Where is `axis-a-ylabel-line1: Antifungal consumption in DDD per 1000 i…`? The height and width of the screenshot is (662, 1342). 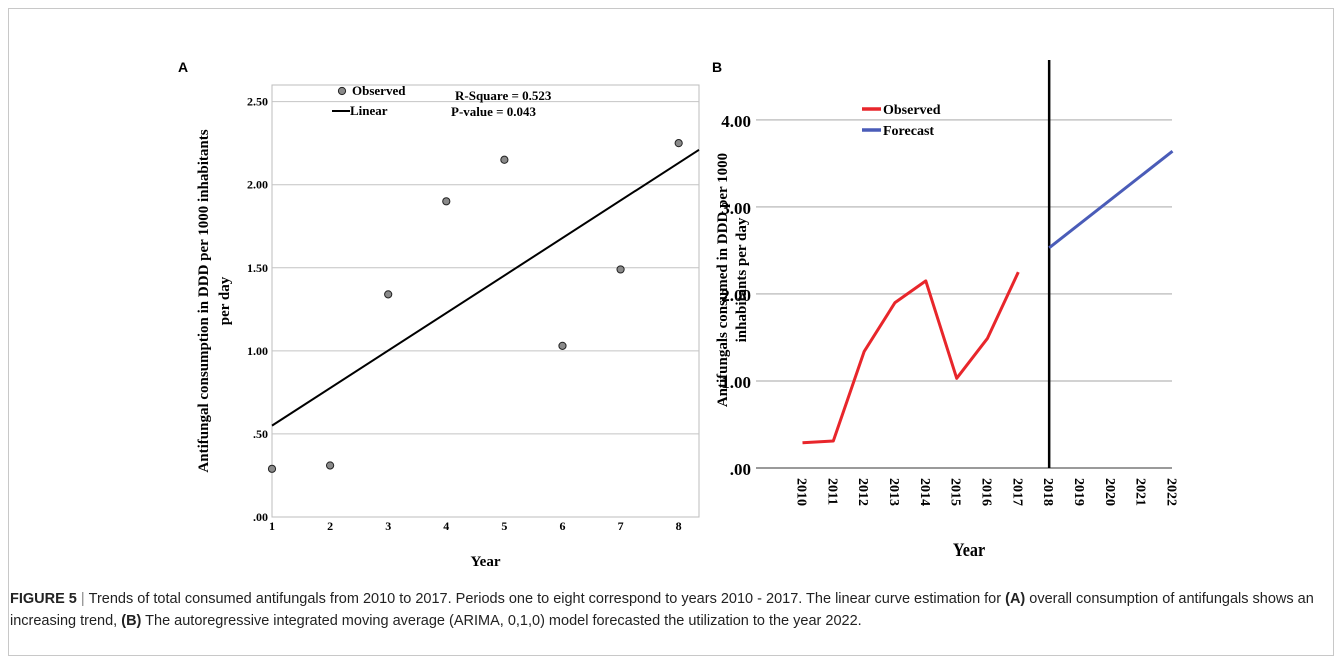
axis-a-ylabel-line1: Antifungal consumption in DDD per 1000 i… is located at coordinates (204, 300).